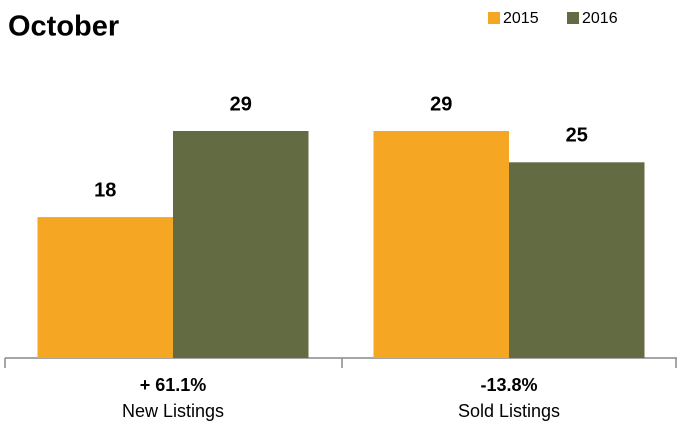  What do you see at coordinates (173, 411) in the screenshot?
I see `x-tick-label: New Listings` at bounding box center [173, 411].